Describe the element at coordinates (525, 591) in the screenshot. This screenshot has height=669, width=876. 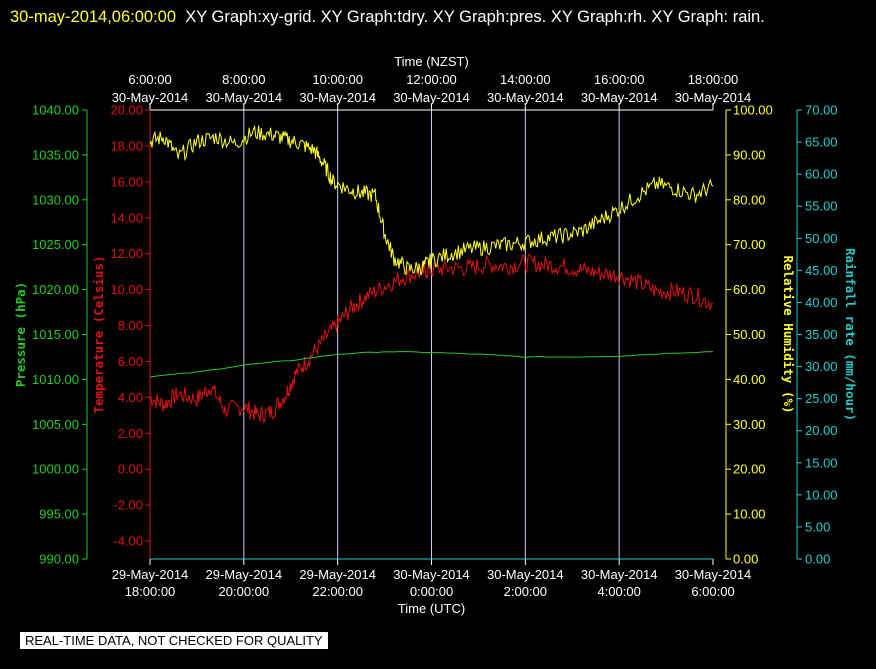
I see `x-tick-label-bottom-time: 2:00:00` at that location.